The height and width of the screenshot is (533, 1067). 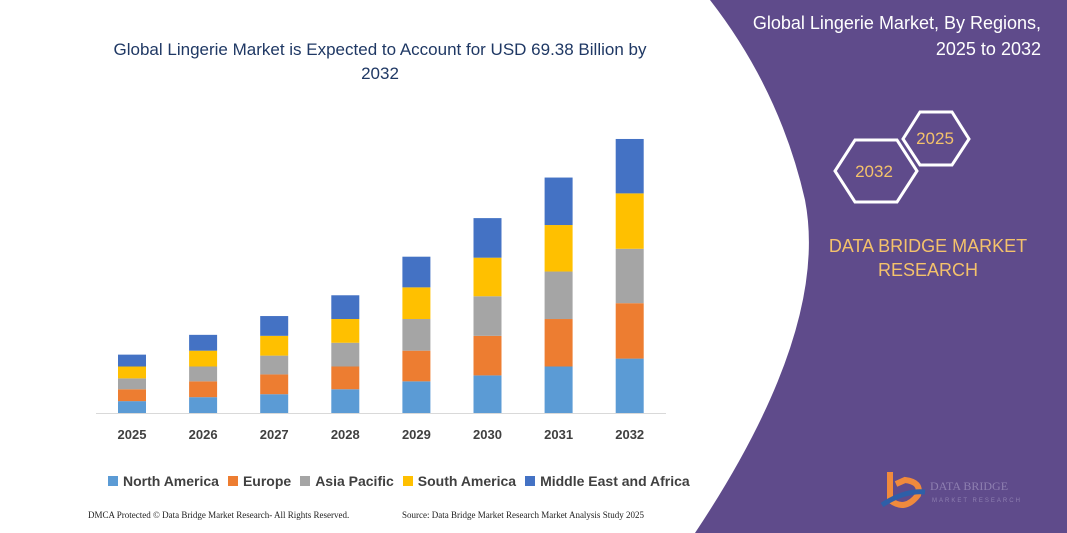 What do you see at coordinates (558, 343) in the screenshot?
I see `bar-segment-2031-europe` at bounding box center [558, 343].